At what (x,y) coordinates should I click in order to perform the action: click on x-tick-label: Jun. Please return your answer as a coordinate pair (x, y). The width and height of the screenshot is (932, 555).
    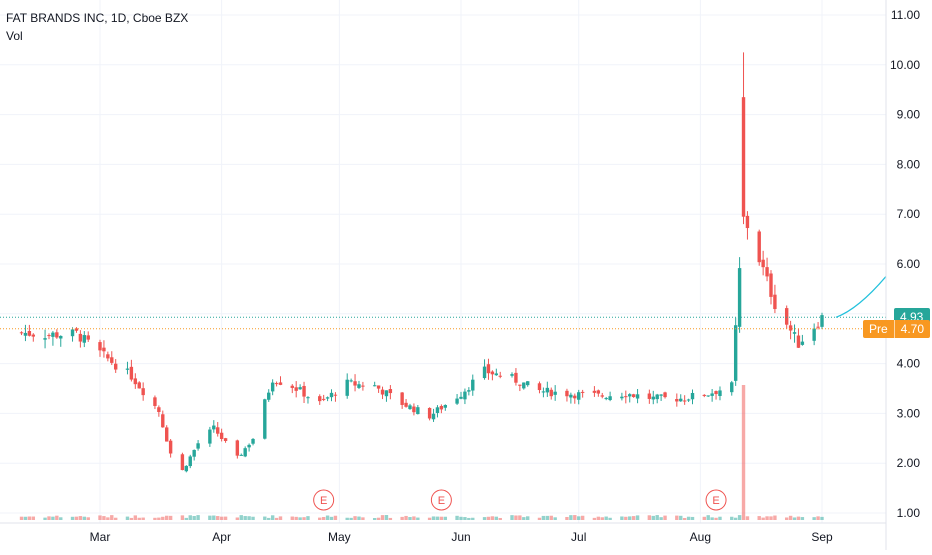
    Looking at the image, I should click on (460, 537).